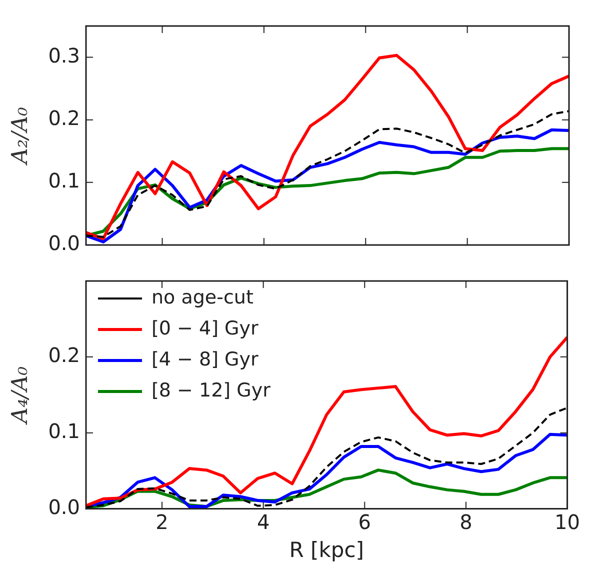 The height and width of the screenshot is (576, 589). What do you see at coordinates (162, 522) in the screenshot?
I see `x-tick-label: 2` at bounding box center [162, 522].